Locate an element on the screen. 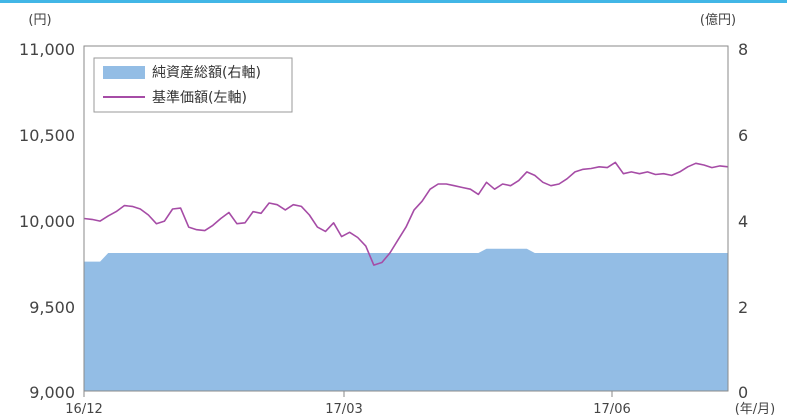 The width and height of the screenshot is (787, 419). left-tick-label: 10,500 is located at coordinates (47, 135).